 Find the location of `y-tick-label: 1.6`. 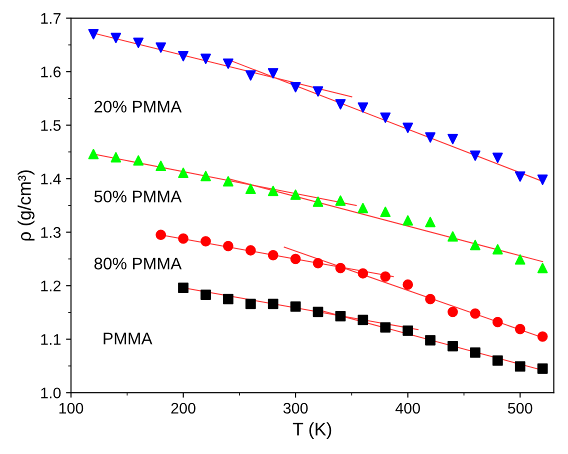

y-tick-label: 1.6 is located at coordinates (51, 72).